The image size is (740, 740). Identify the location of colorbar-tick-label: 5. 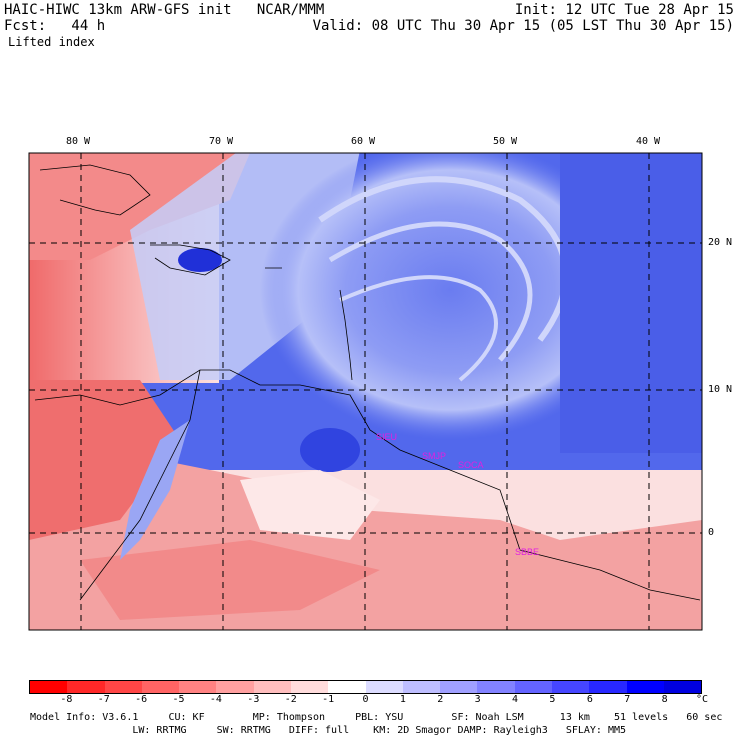
(552, 699).